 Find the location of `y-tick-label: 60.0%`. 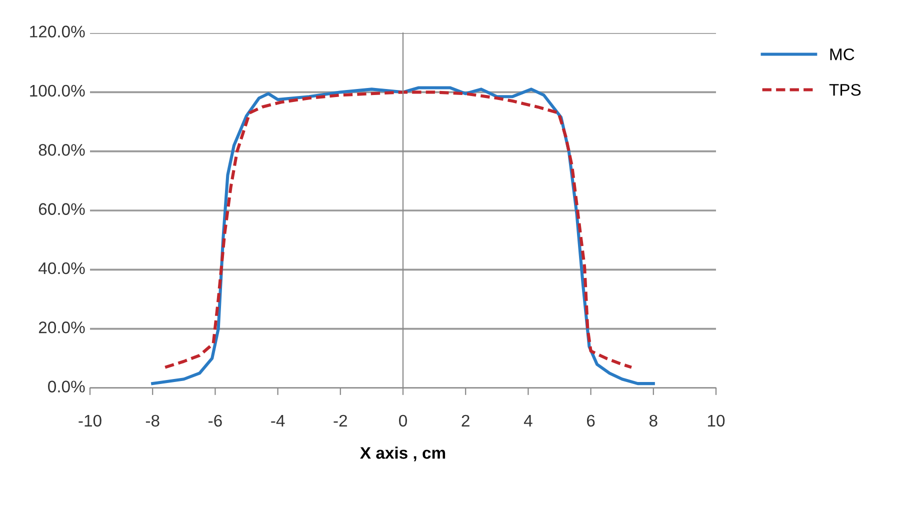

y-tick-label: 60.0% is located at coordinates (61, 209).